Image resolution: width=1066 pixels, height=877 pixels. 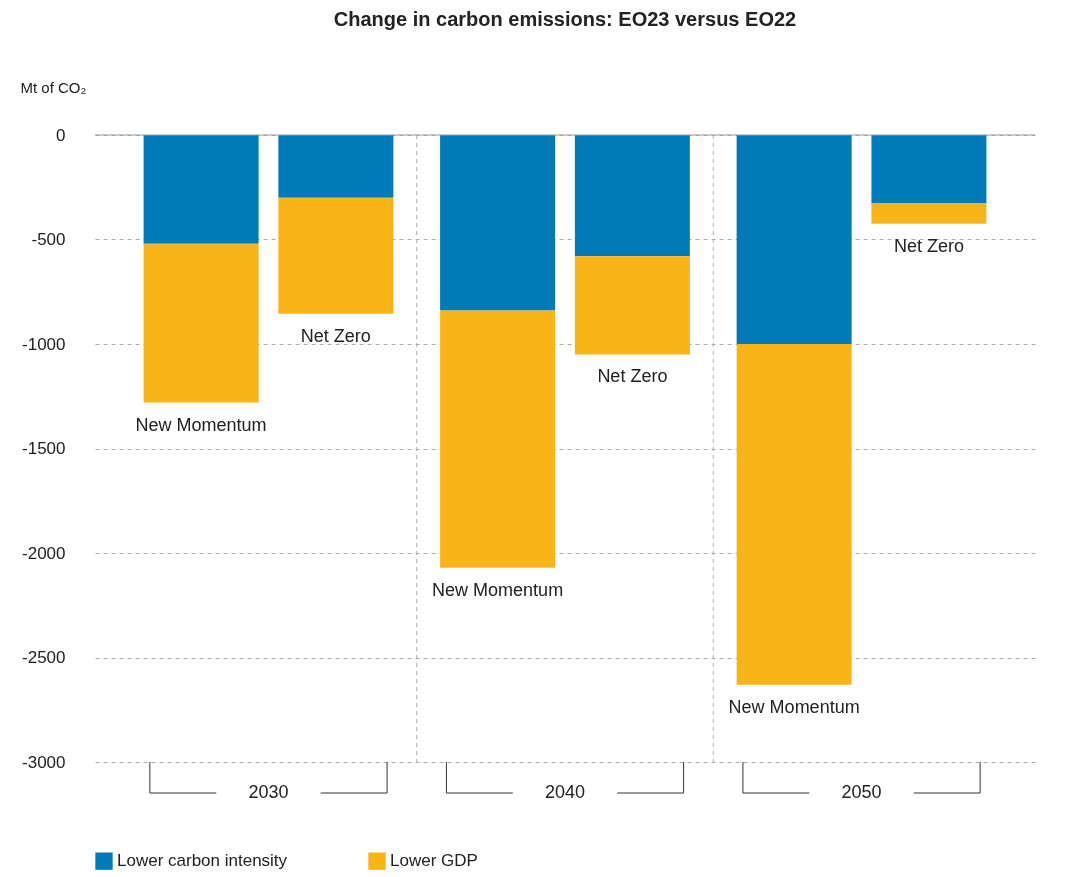 I want to click on y-tick-label: -3000, so click(x=44, y=762).